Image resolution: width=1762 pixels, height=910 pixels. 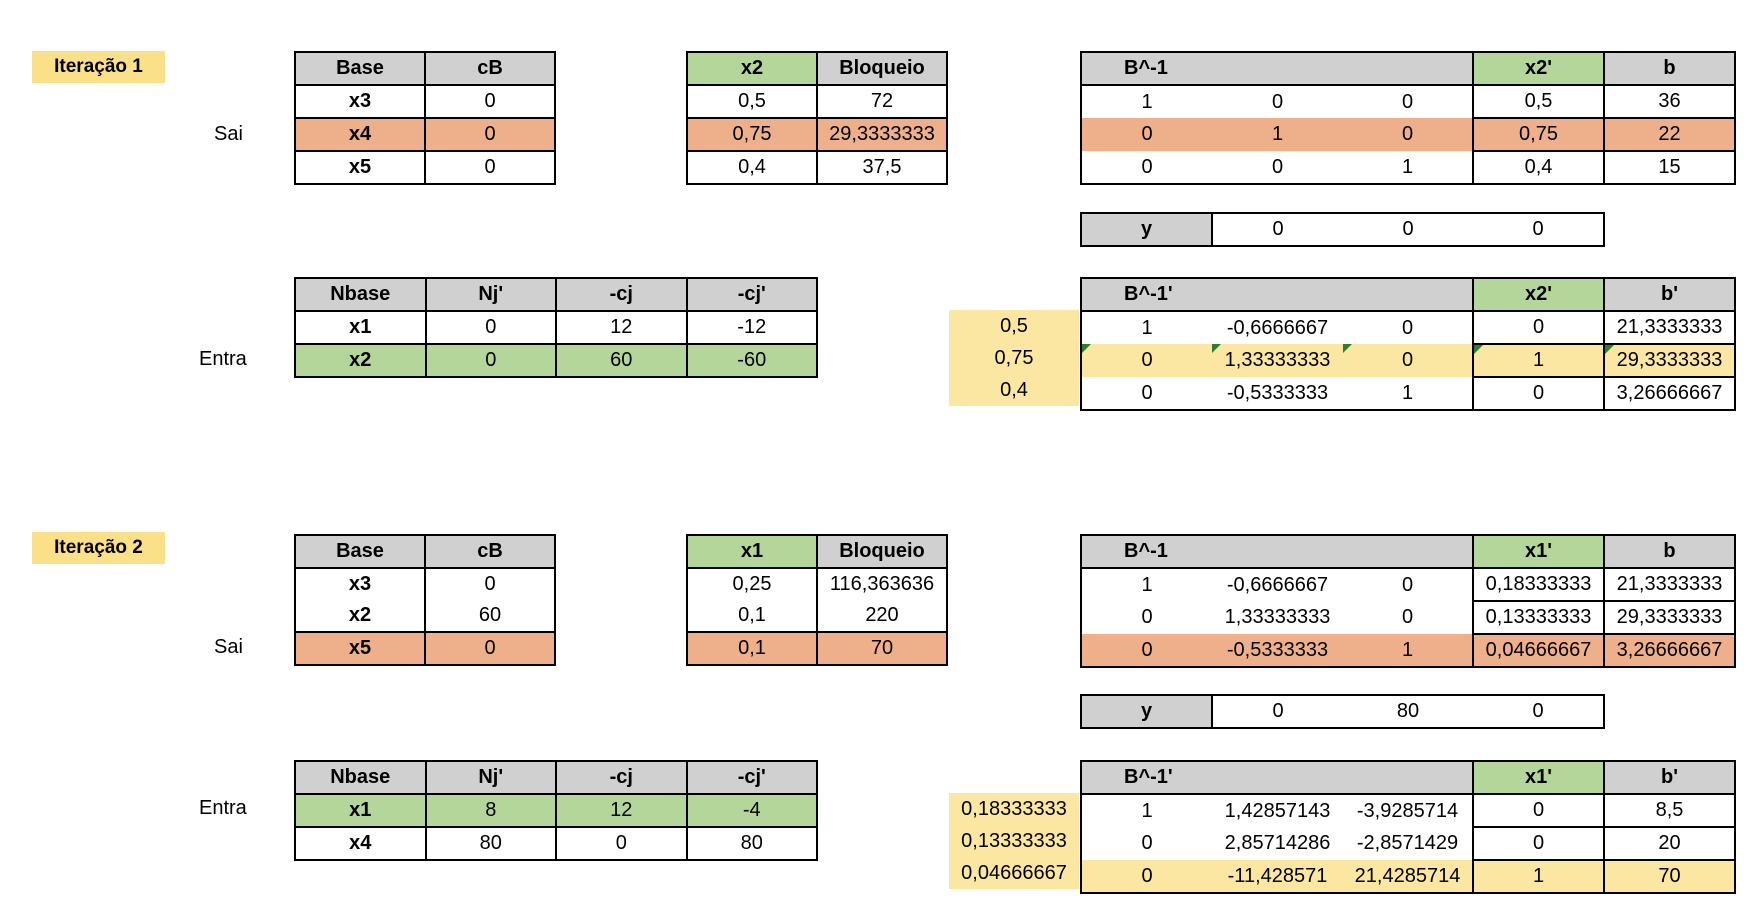 I want to click on table-cell: 1,42857143, so click(x=1277, y=810).